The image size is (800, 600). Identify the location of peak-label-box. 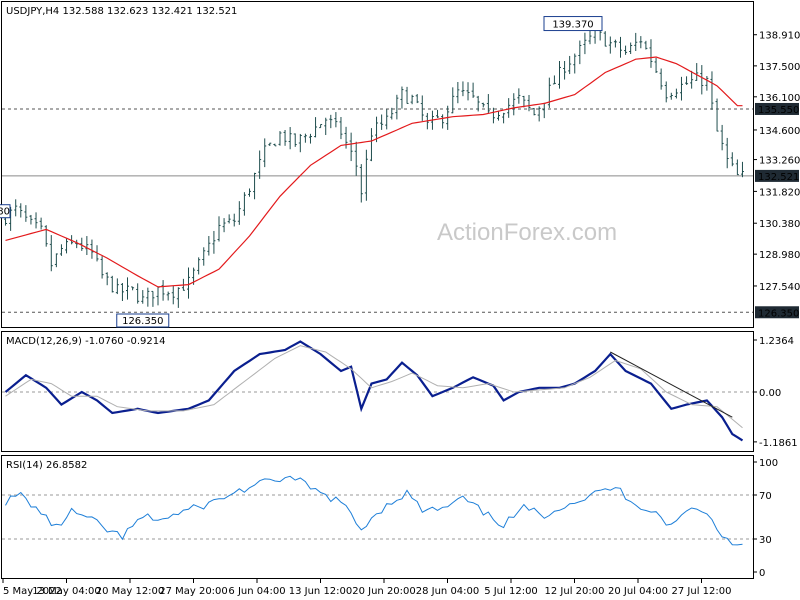
(573, 24).